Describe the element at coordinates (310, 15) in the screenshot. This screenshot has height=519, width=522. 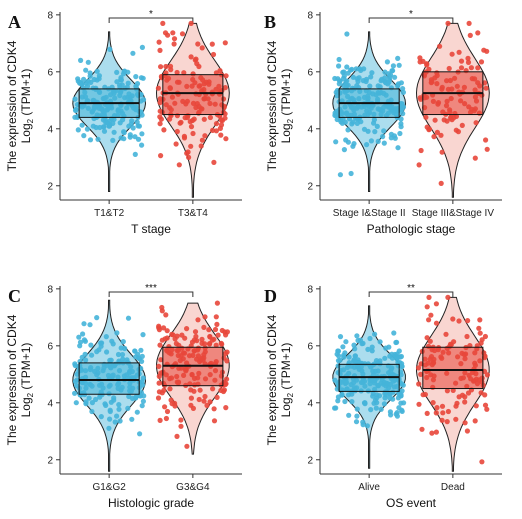
I see `y-tick-label: 8` at that location.